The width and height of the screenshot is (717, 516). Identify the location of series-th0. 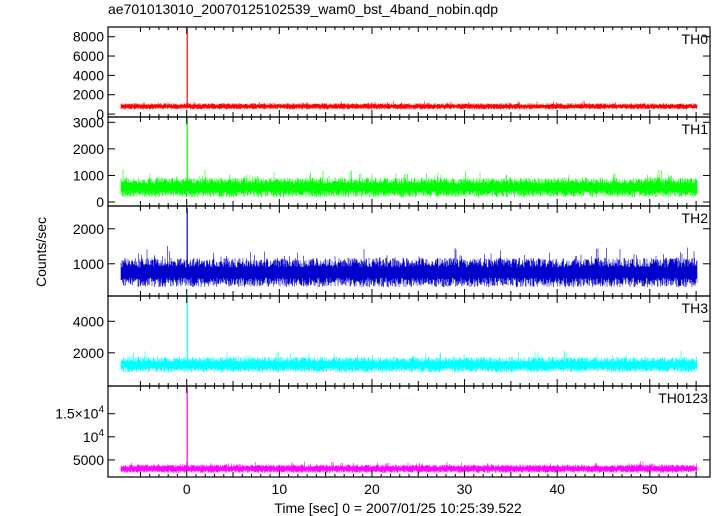
(409, 105).